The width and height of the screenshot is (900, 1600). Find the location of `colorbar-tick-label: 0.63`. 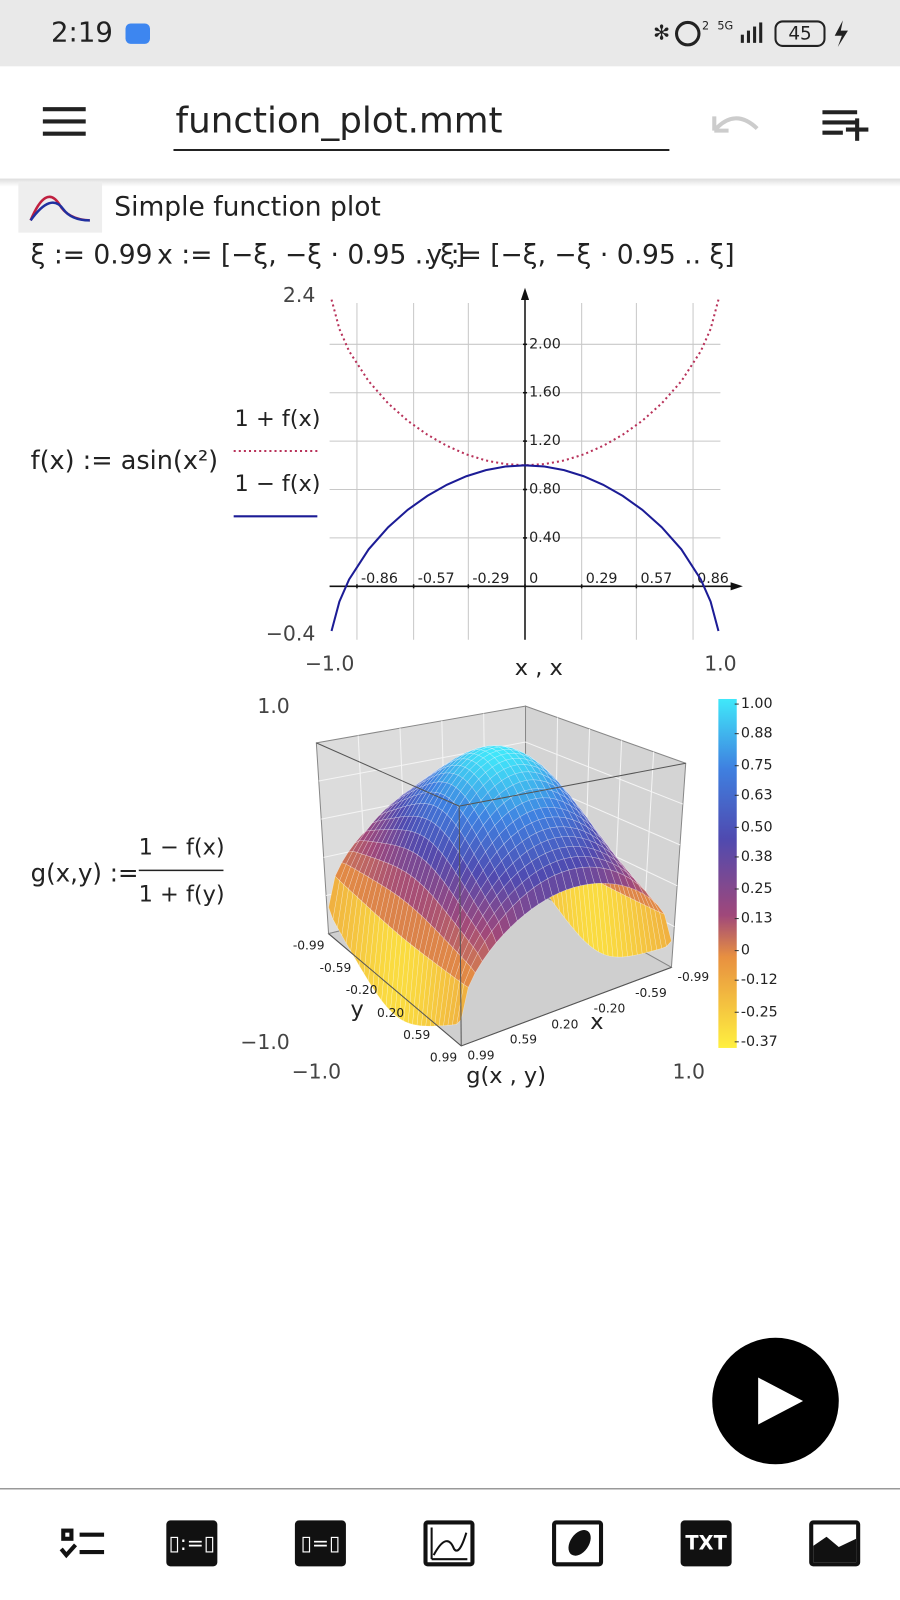

colorbar-tick-label: 0.63 is located at coordinates (757, 795).